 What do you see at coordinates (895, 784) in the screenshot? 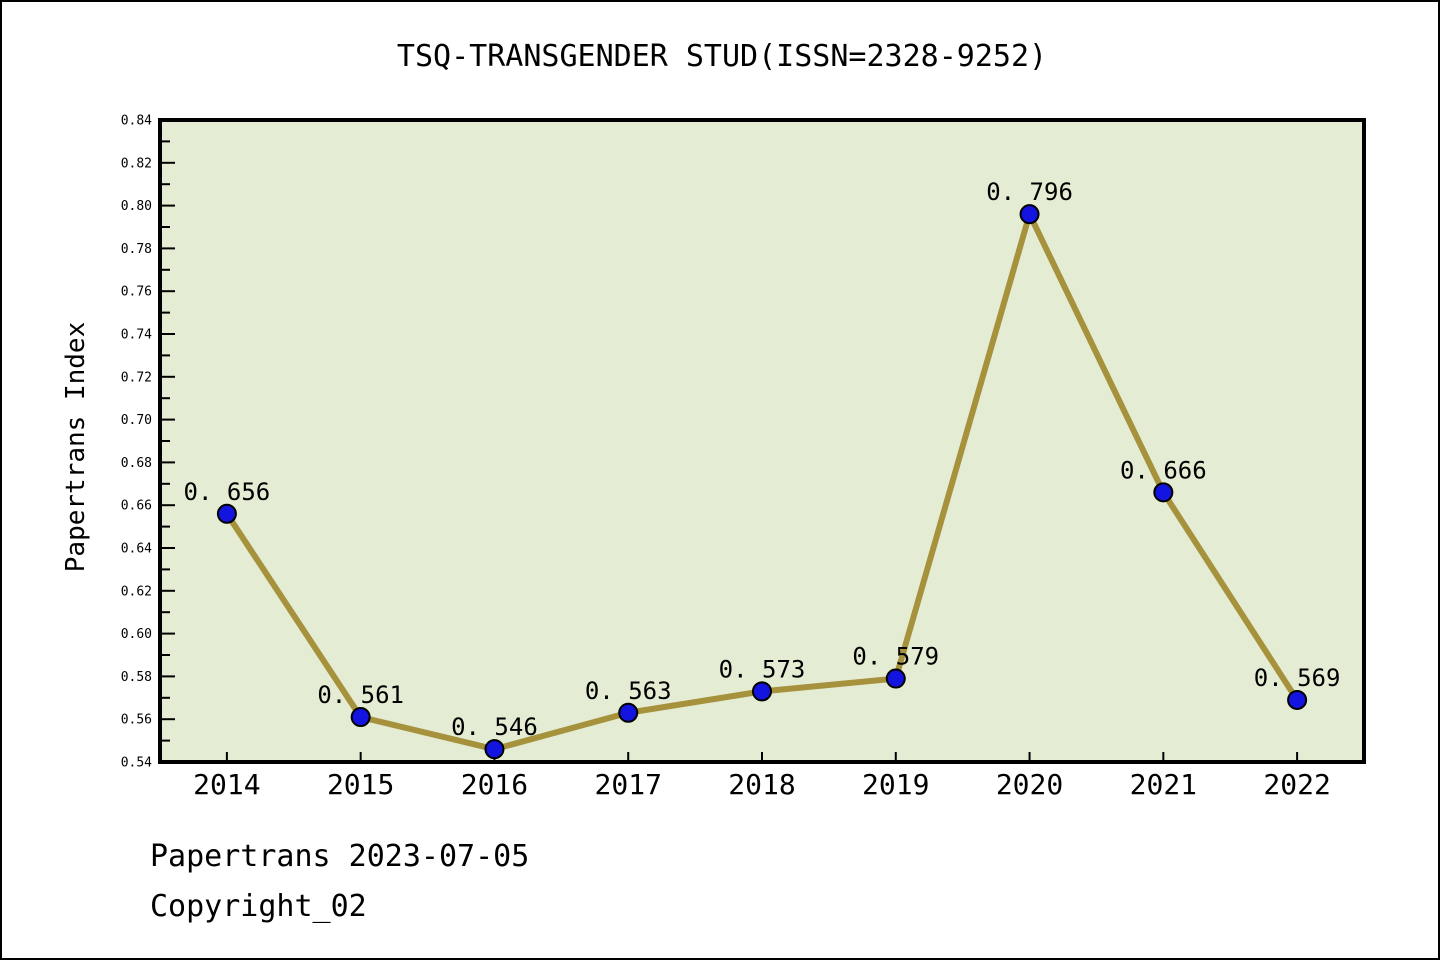
I see `x-tick-label: 2019` at bounding box center [895, 784].